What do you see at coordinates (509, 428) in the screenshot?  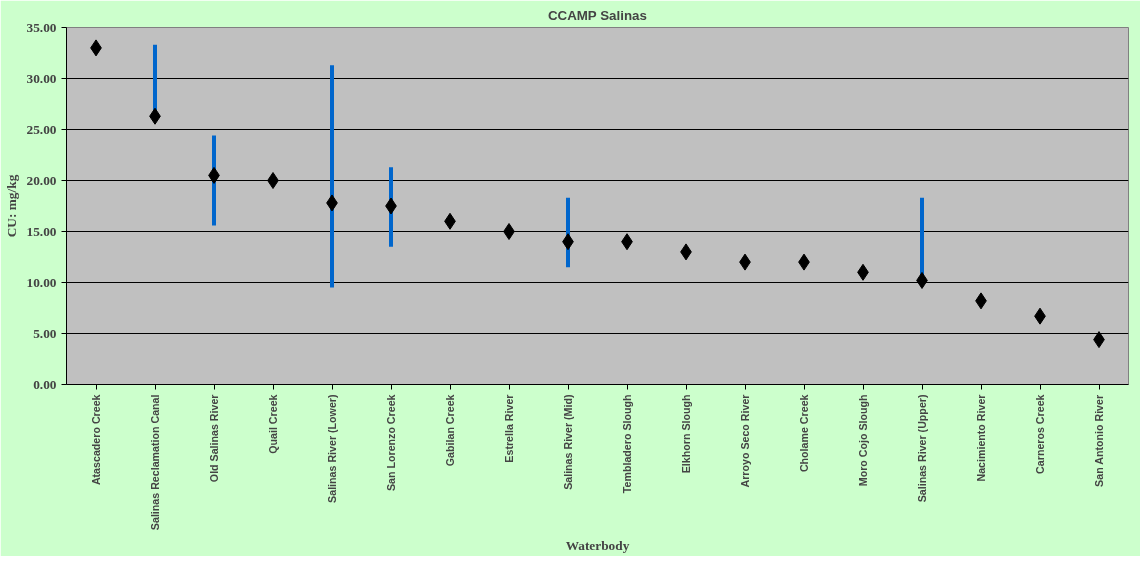 I see `x-tick-label: Estrella River` at bounding box center [509, 428].